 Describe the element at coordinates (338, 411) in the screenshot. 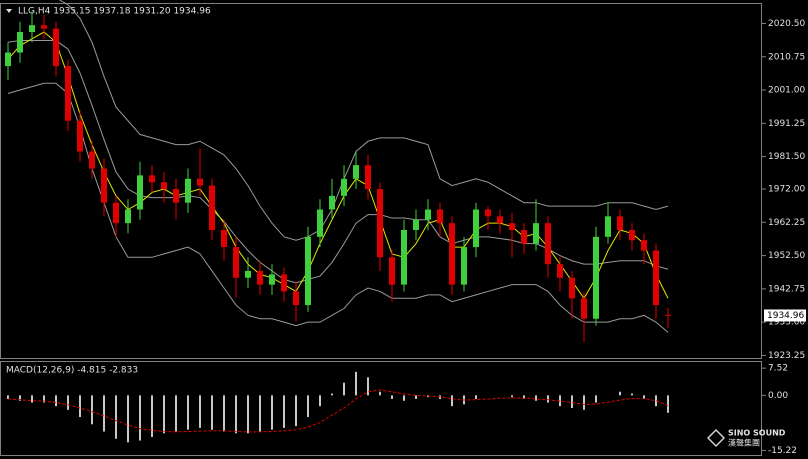

I see `signal-line` at that location.